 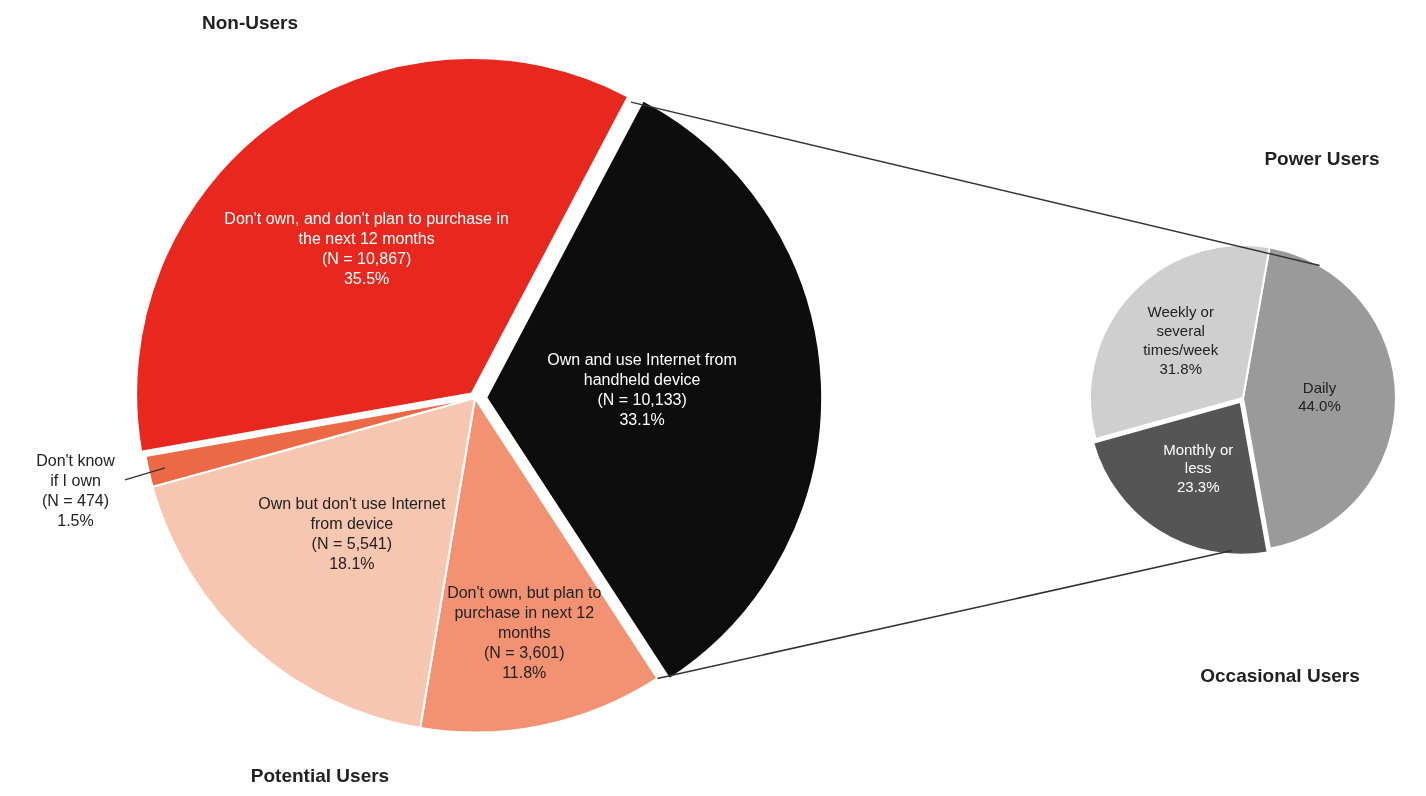 What do you see at coordinates (1319, 387) in the screenshot?
I see `slice-label: Daily` at bounding box center [1319, 387].